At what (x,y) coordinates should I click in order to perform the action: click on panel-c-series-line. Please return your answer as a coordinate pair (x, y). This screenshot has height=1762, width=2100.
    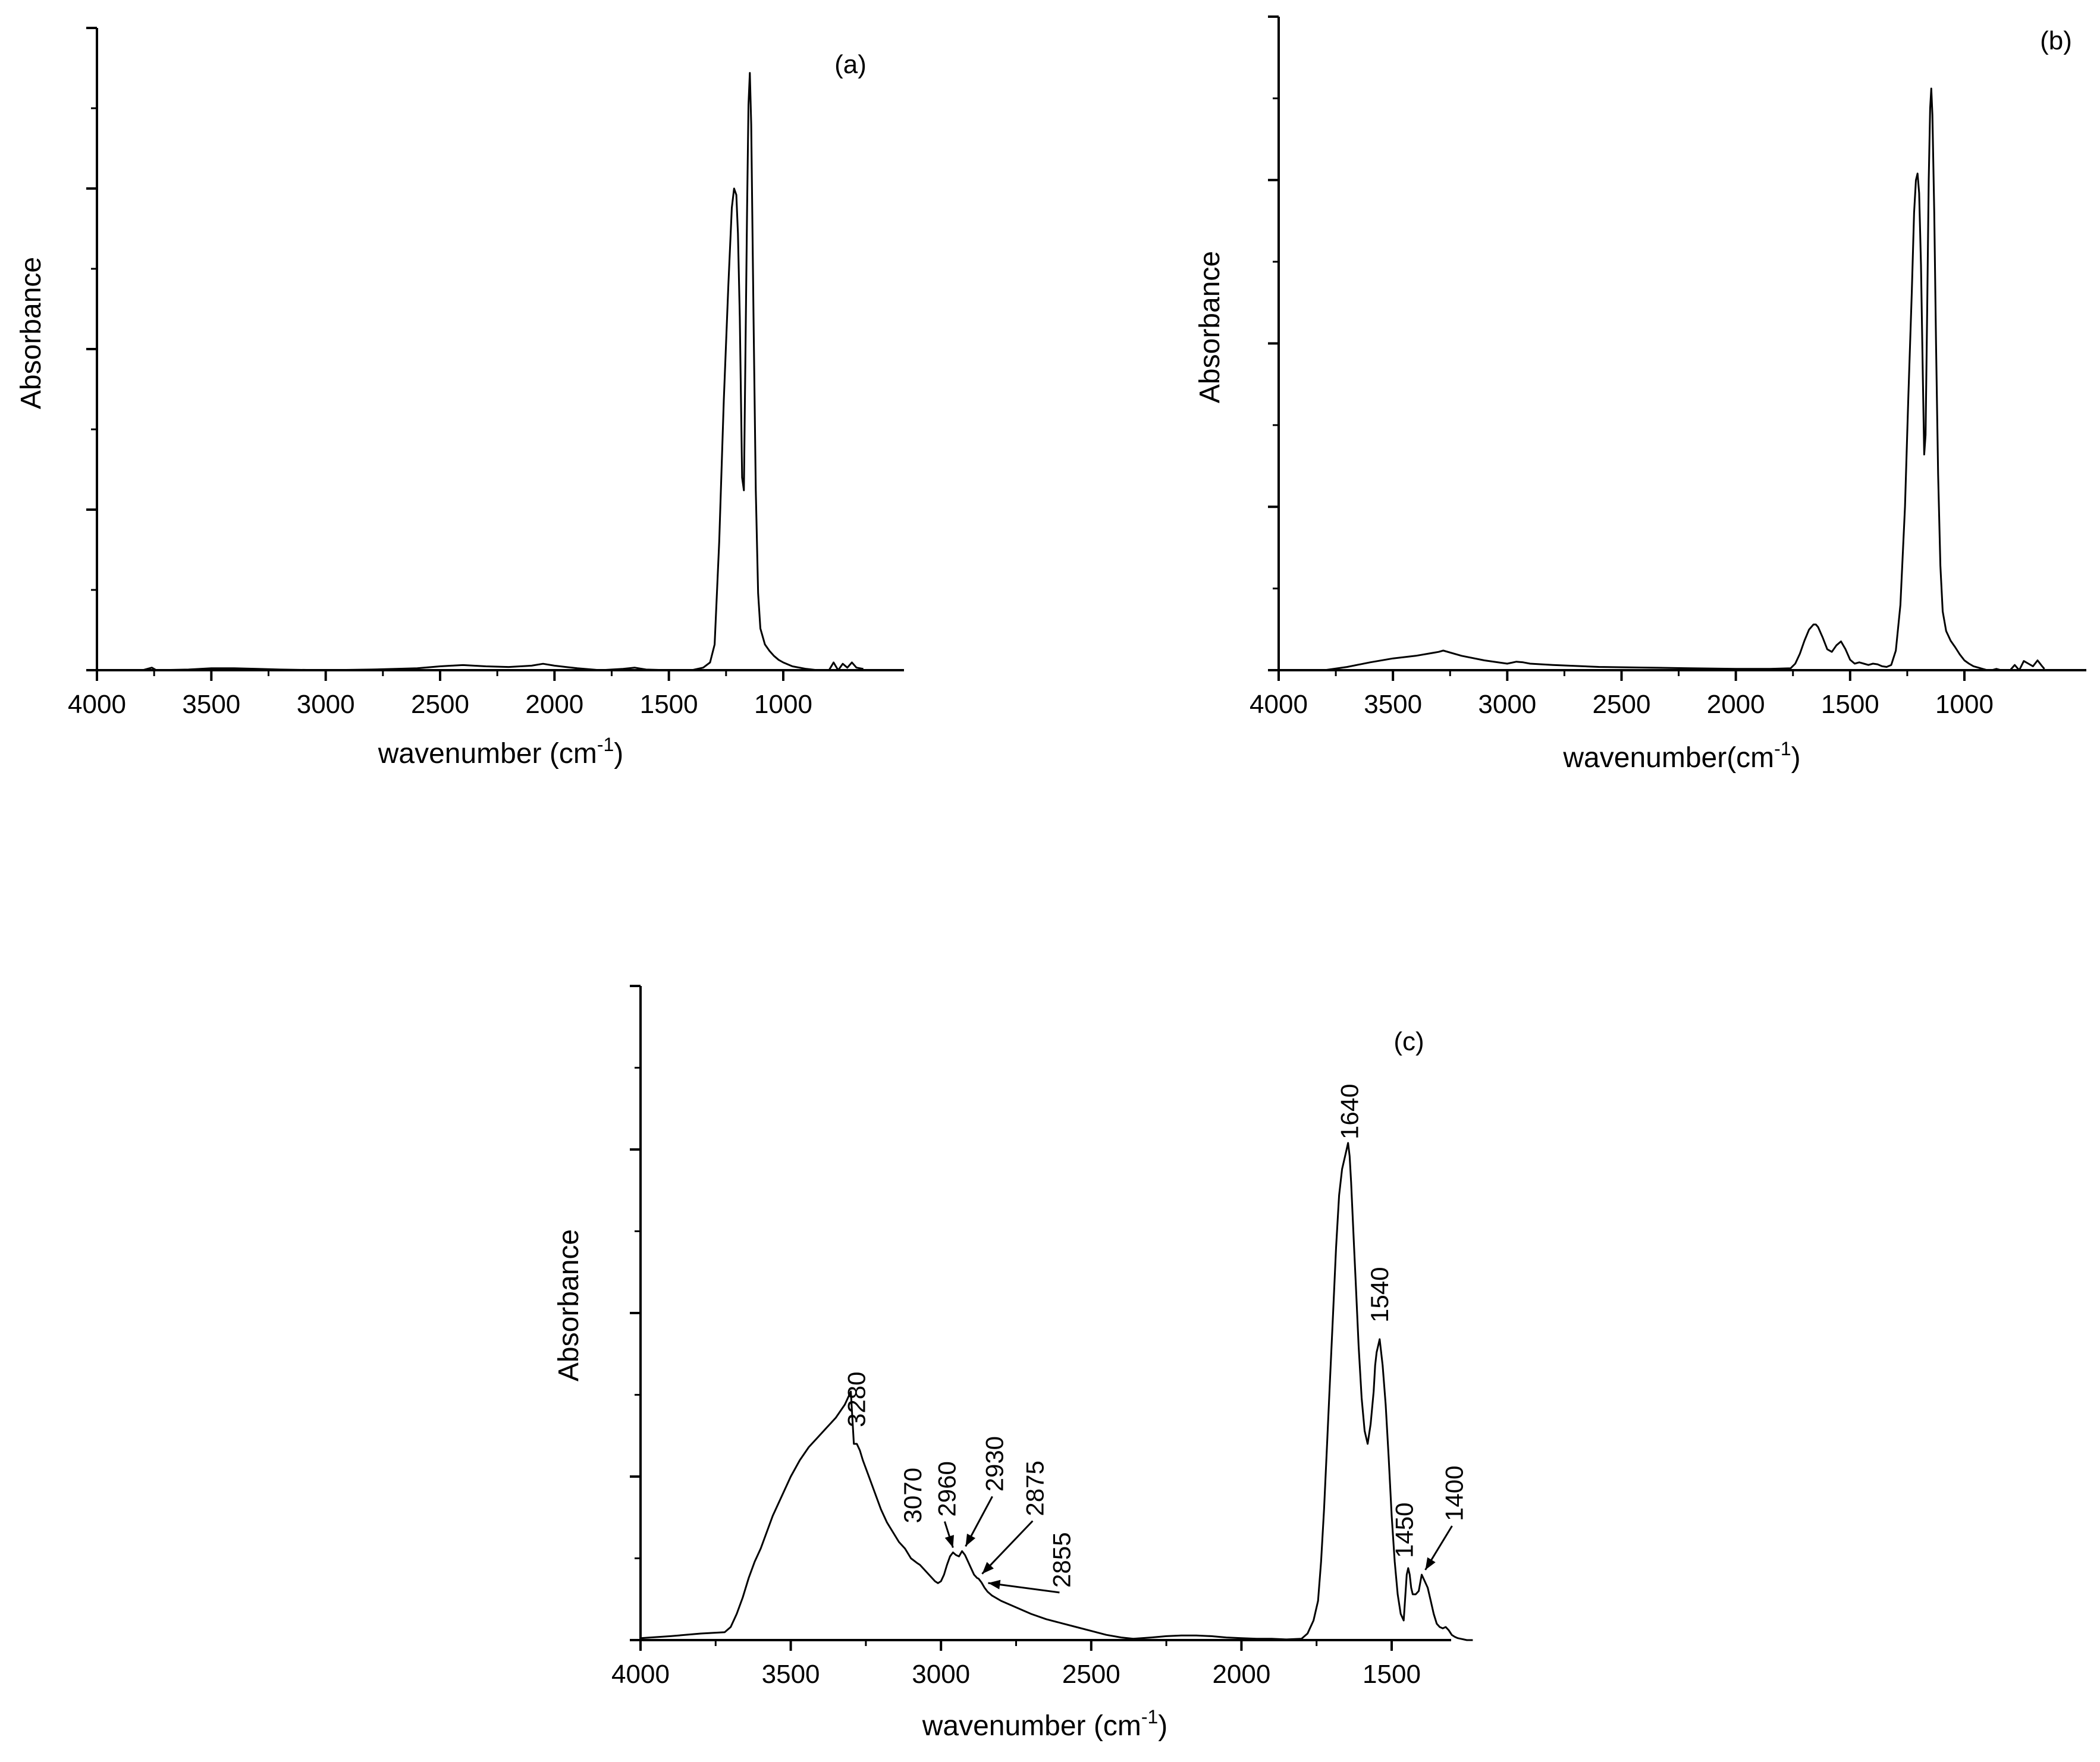
    Looking at the image, I should click on (1056, 1391).